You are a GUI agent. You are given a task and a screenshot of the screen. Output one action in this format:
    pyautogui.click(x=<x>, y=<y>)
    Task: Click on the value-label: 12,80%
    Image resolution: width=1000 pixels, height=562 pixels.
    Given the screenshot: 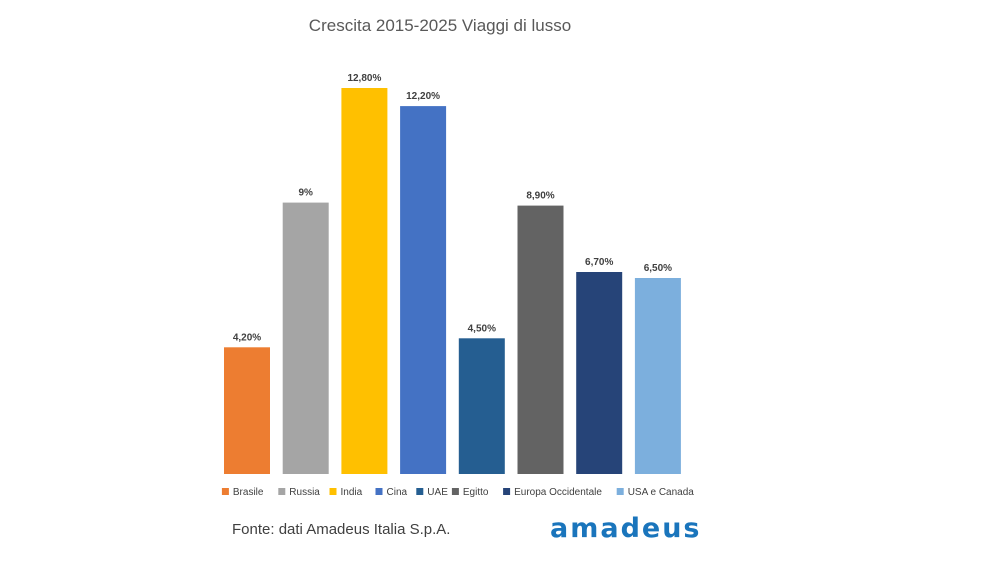 What is the action you would take?
    pyautogui.click(x=364, y=78)
    